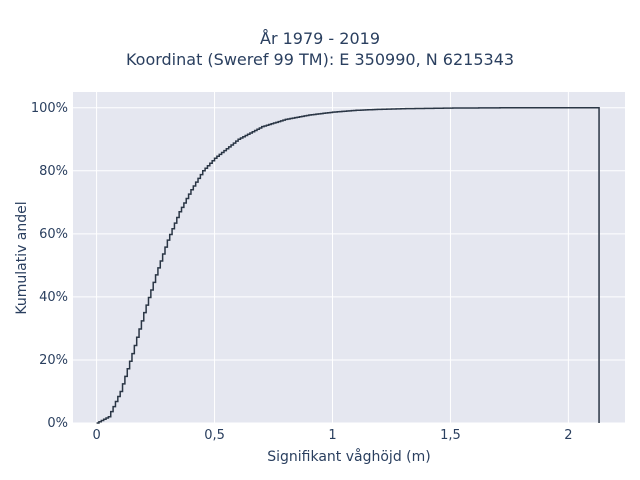 This screenshot has height=480, width=640. What do you see at coordinates (22, 257) in the screenshot?
I see `y-axis-label: Kumulativ andel` at bounding box center [22, 257].